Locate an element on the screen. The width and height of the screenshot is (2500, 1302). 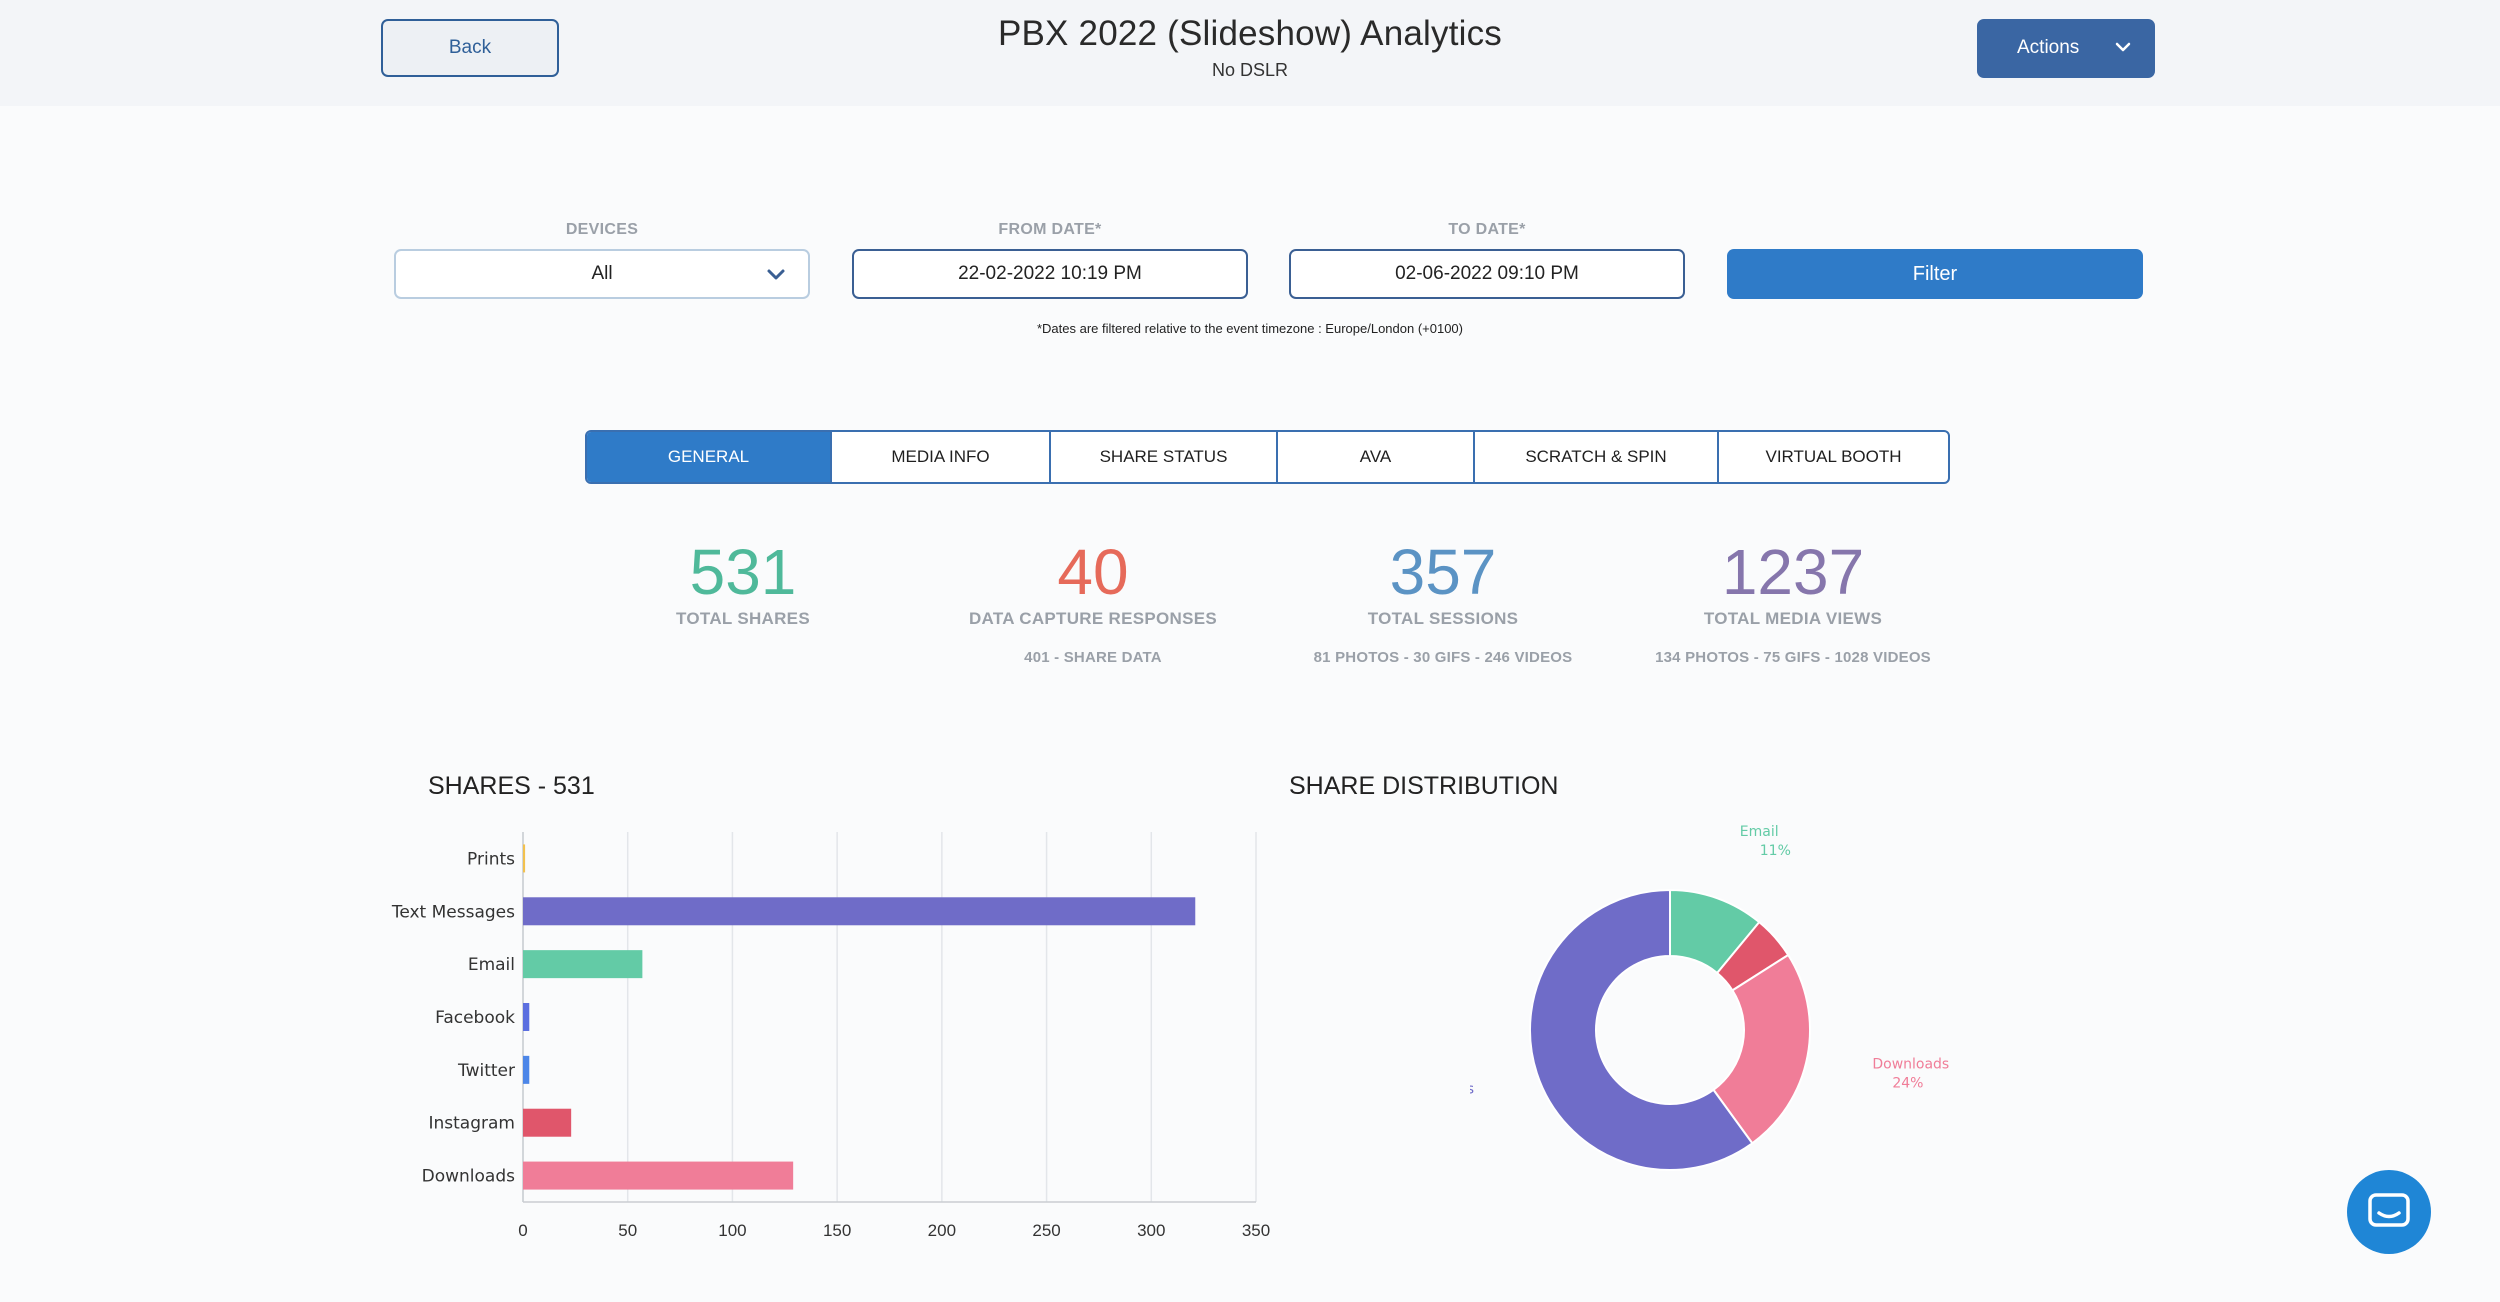
stat-label: TOTAL MEDIA VIEWS is located at coordinates (1793, 618).